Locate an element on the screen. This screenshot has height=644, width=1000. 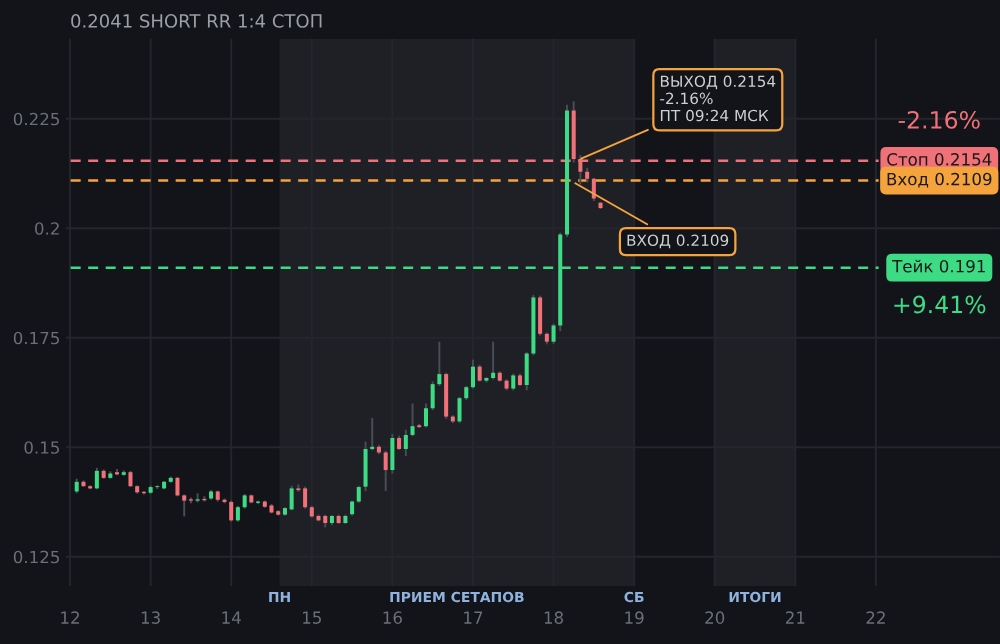
x-tick-label: 17 is located at coordinates (473, 617).